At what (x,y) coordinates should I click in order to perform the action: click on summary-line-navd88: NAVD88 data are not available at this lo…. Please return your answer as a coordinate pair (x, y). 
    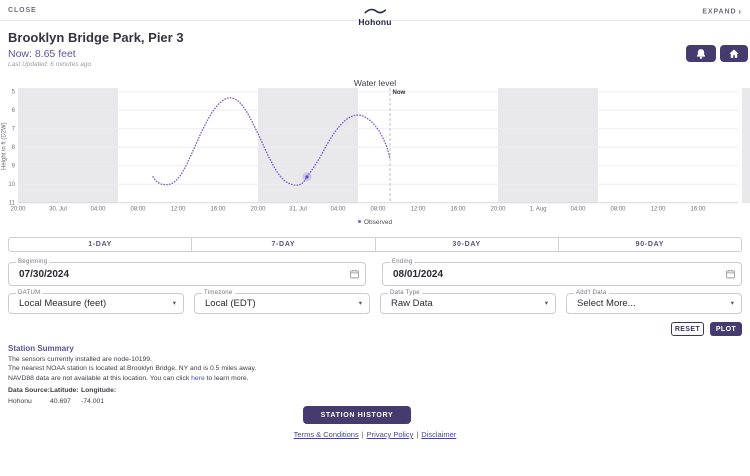
    Looking at the image, I should click on (128, 378).